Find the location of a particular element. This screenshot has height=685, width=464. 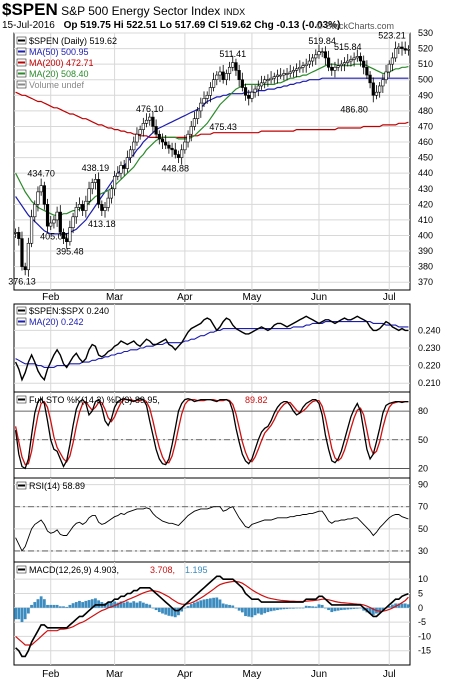

sto-tick-label: 20 is located at coordinates (423, 468).